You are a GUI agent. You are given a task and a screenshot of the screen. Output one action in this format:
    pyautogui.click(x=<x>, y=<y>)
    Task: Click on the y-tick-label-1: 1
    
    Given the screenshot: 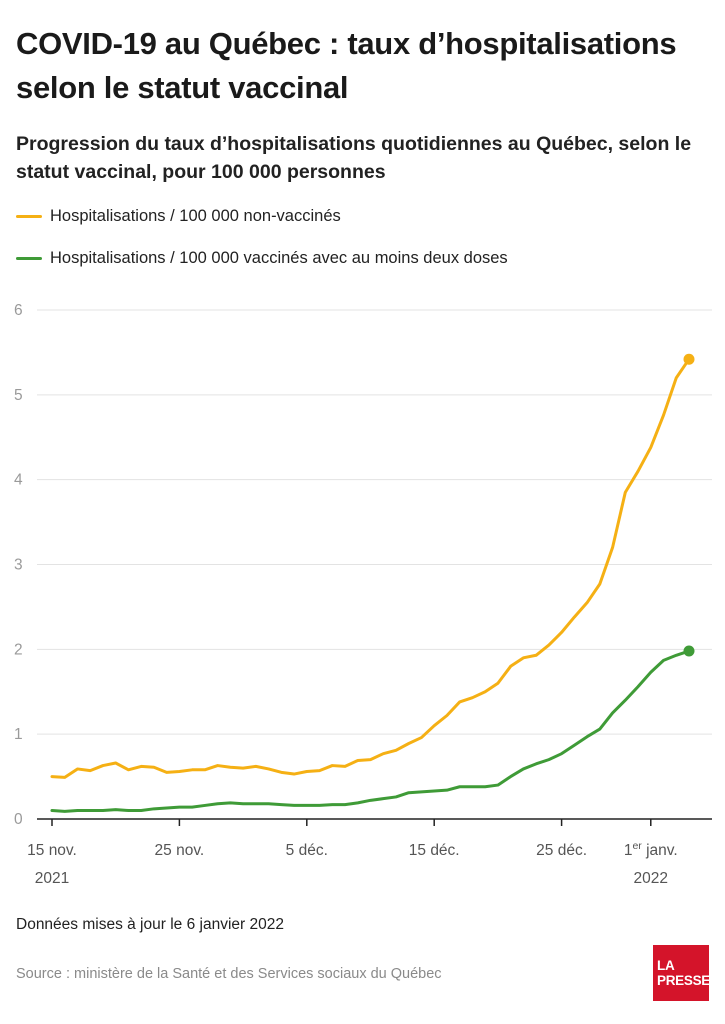 What is the action you would take?
    pyautogui.click(x=18, y=734)
    